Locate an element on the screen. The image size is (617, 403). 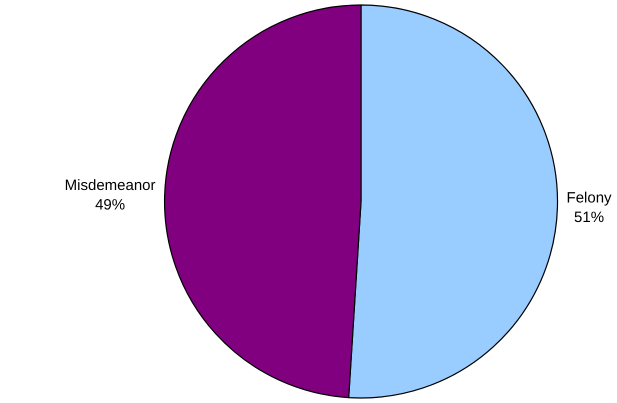
data-label: 51% is located at coordinates (589, 217).